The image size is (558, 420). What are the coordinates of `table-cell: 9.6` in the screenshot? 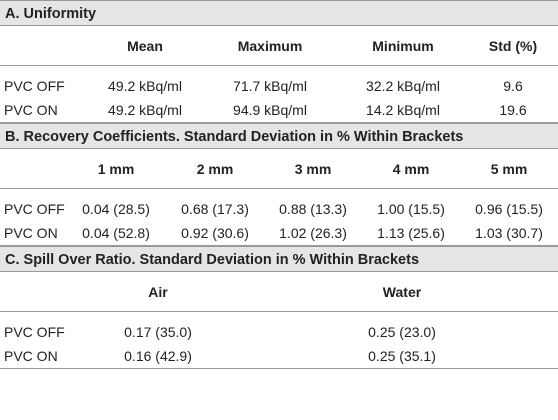 It's located at (513, 86).